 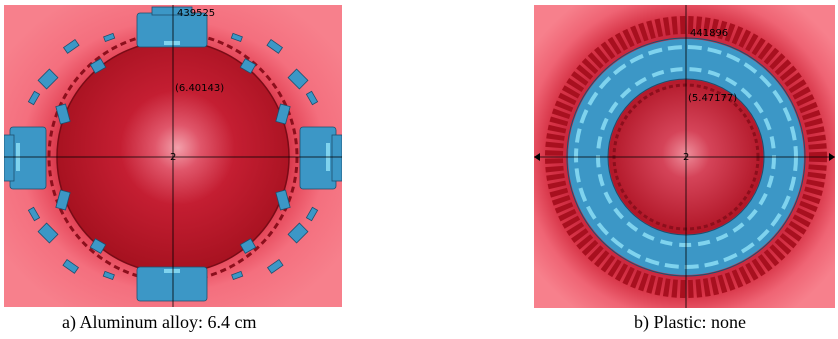 I want to click on caption-plastic: b) Plastic: none, so click(x=690, y=322).